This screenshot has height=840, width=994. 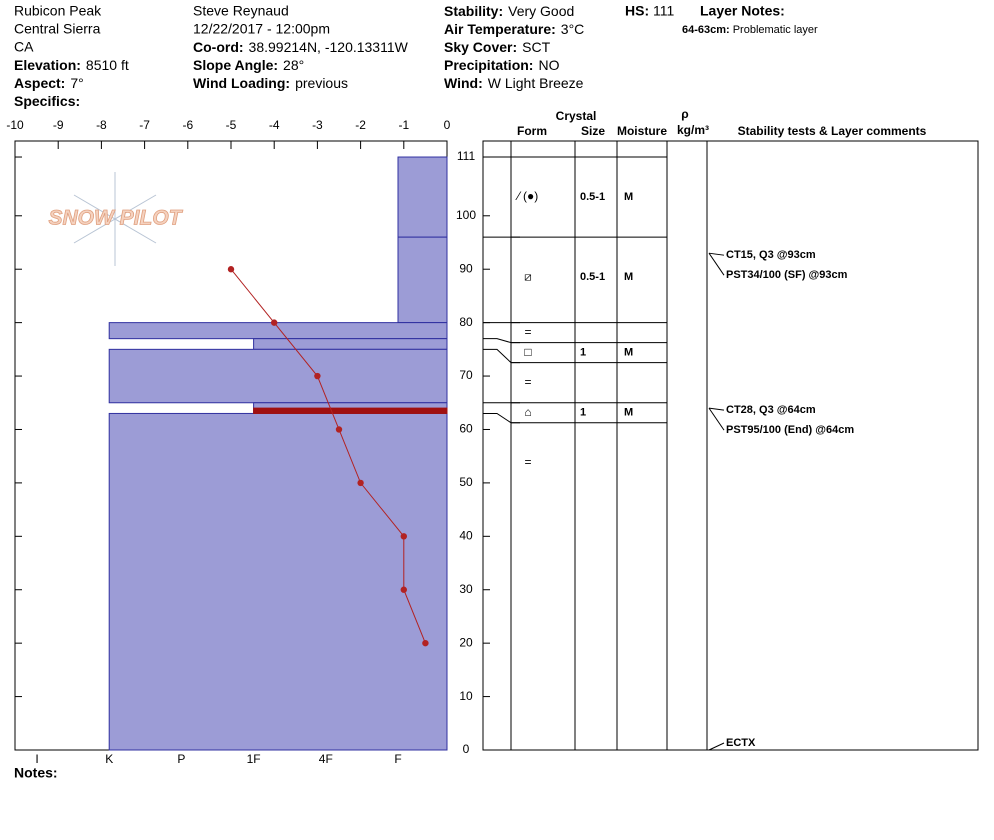 I want to click on field-value: W Light Breeze, so click(x=536, y=83).